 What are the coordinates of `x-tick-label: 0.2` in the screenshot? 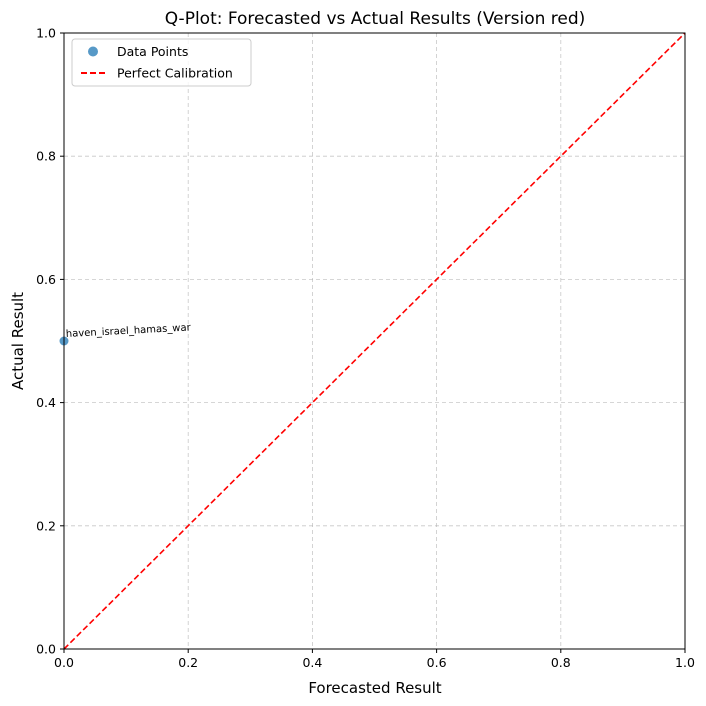 It's located at (188, 662).